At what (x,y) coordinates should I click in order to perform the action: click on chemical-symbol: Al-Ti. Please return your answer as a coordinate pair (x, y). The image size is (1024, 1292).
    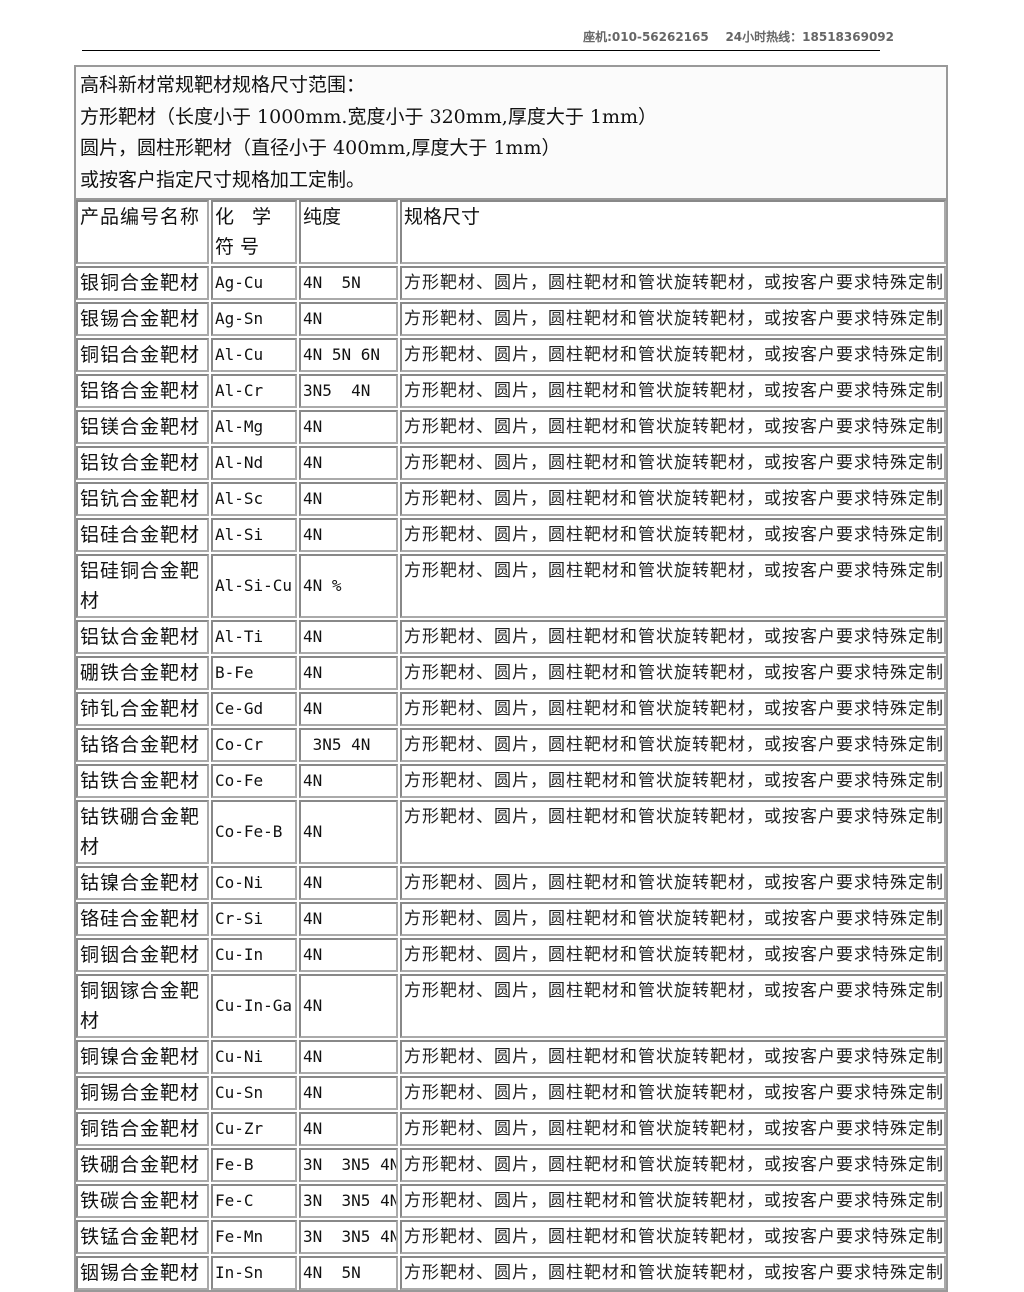
    Looking at the image, I should click on (254, 637).